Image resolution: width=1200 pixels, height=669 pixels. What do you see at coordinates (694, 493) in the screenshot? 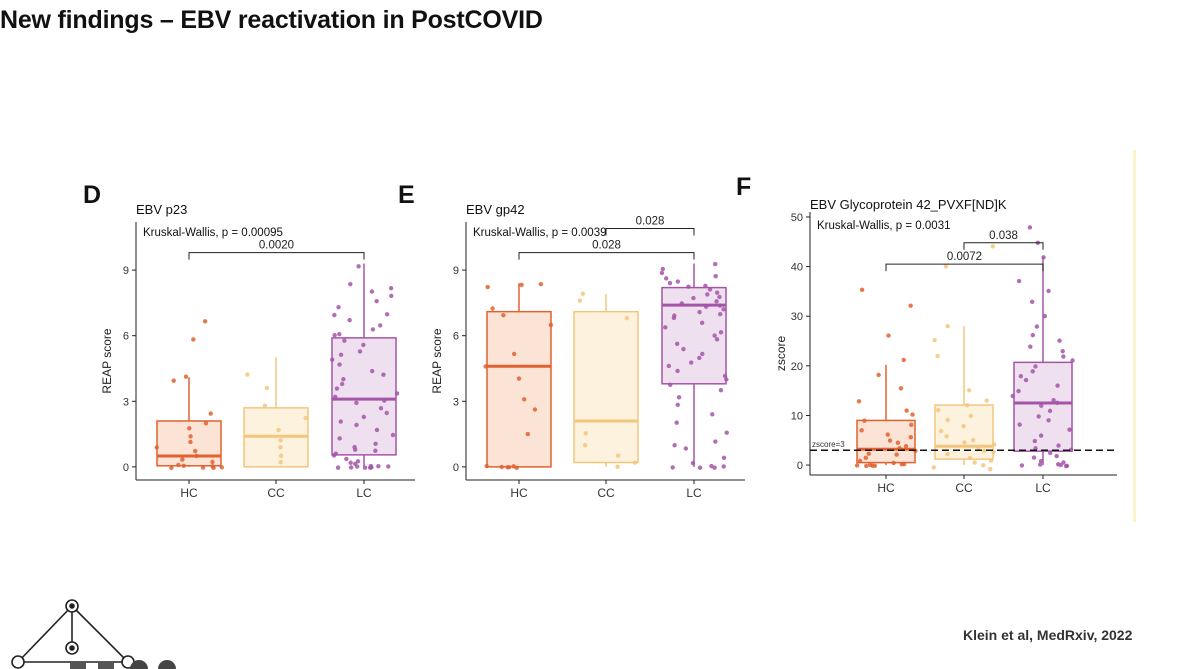
I see `x-tick-label: LC` at bounding box center [694, 493].